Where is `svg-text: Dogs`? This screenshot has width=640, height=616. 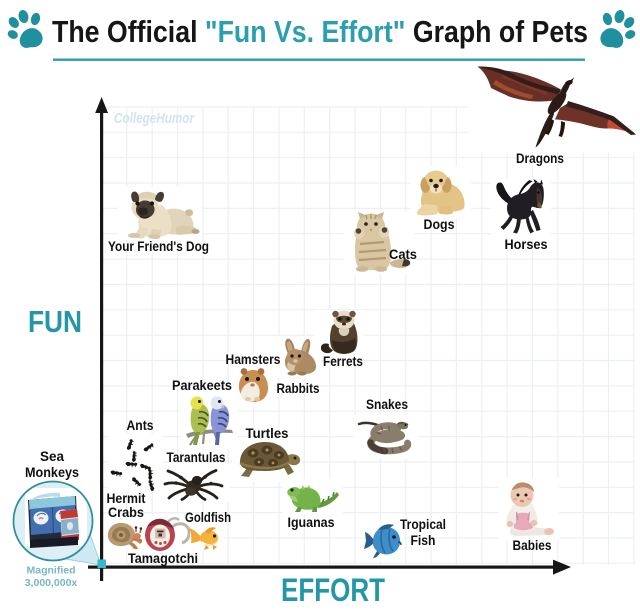
svg-text: Dogs is located at coordinates (439, 224).